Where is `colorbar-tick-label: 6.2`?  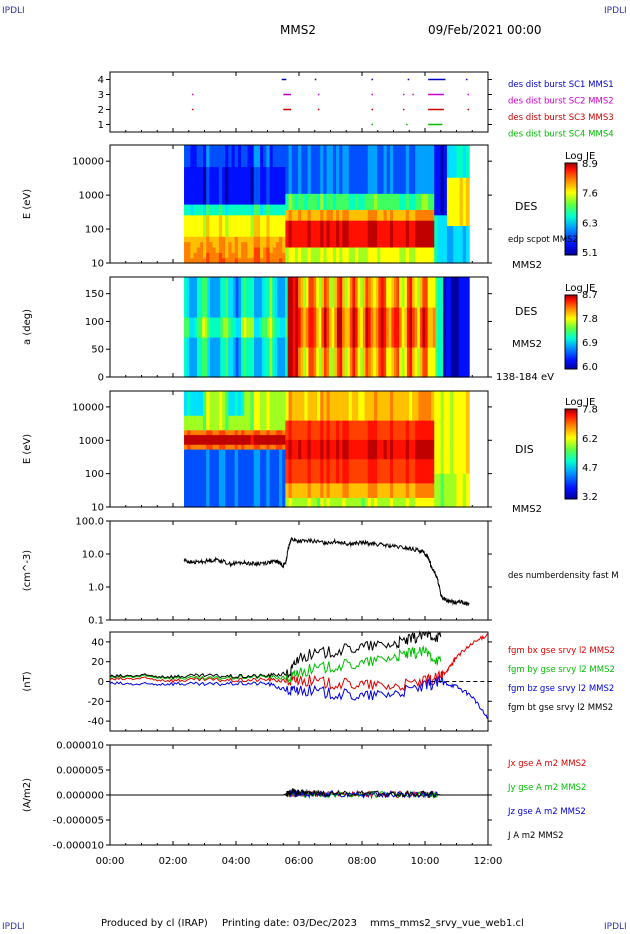 colorbar-tick-label: 6.2 is located at coordinates (590, 439).